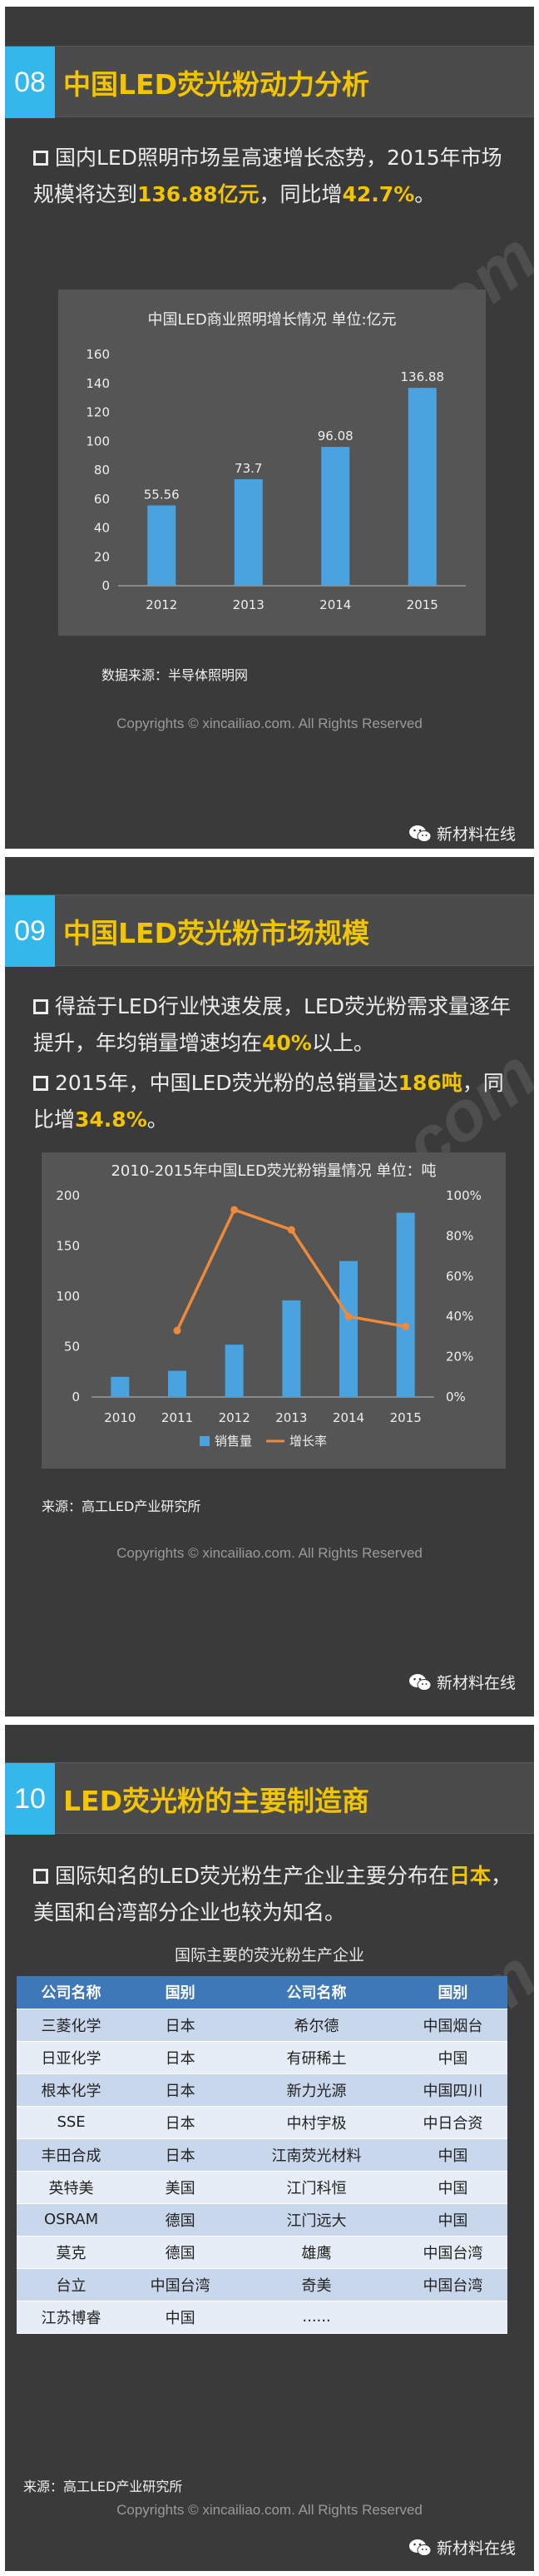 The image size is (539, 2576). Describe the element at coordinates (72, 2057) in the screenshot. I see `table-cell: 日亚化学` at that location.